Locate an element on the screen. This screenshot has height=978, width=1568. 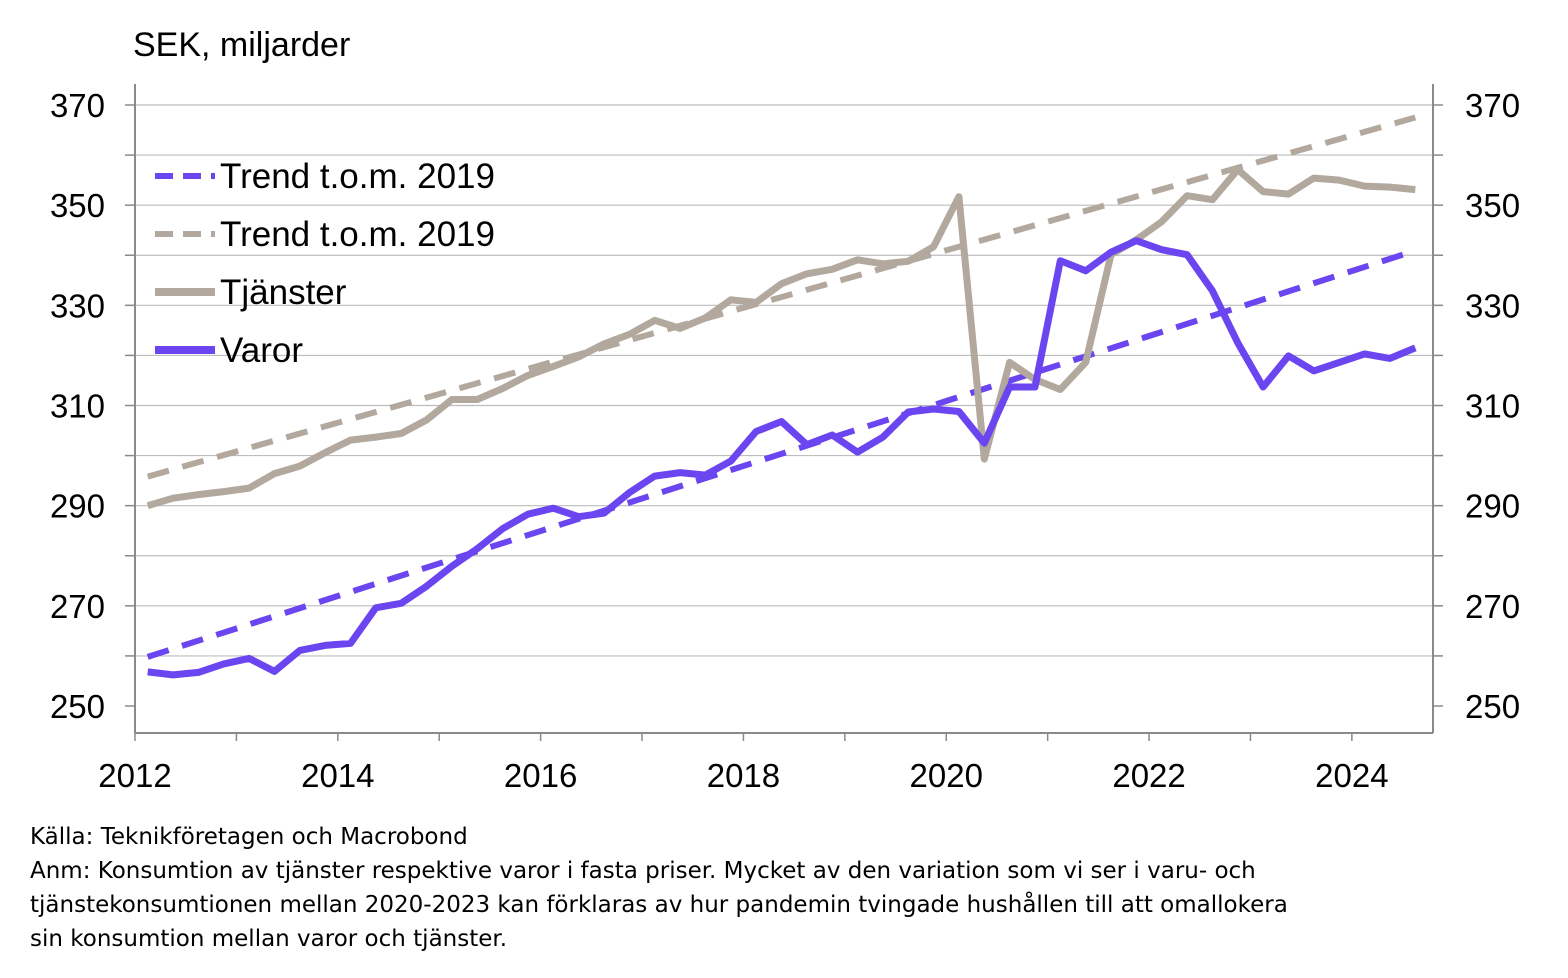
legend-item: Tjänster is located at coordinates (251, 292).